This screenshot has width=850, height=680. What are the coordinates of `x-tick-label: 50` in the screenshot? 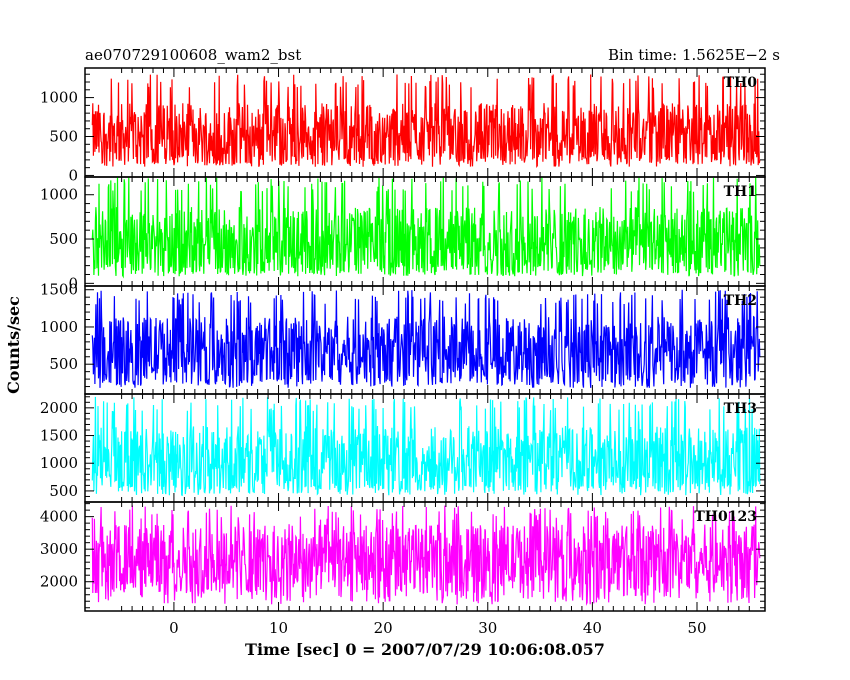 It's located at (696, 628).